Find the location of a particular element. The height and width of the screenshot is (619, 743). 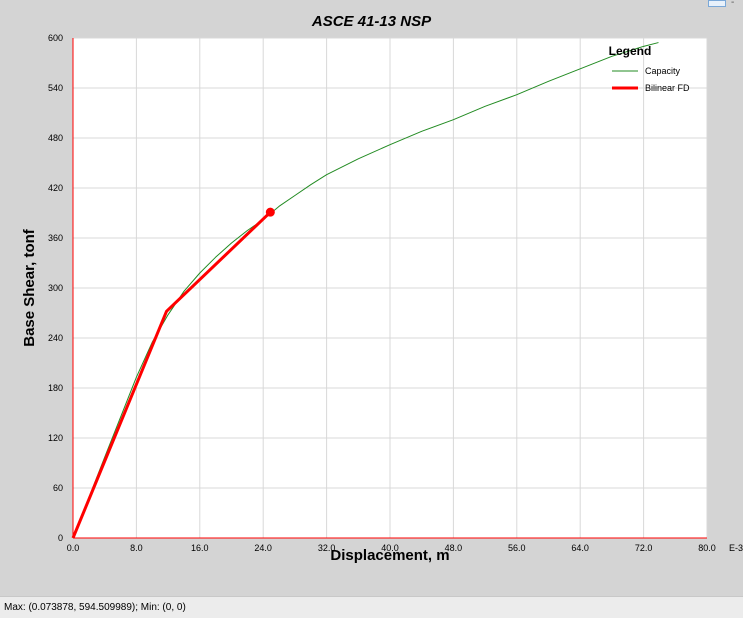

x-tick-label: 80.0 is located at coordinates (707, 548).